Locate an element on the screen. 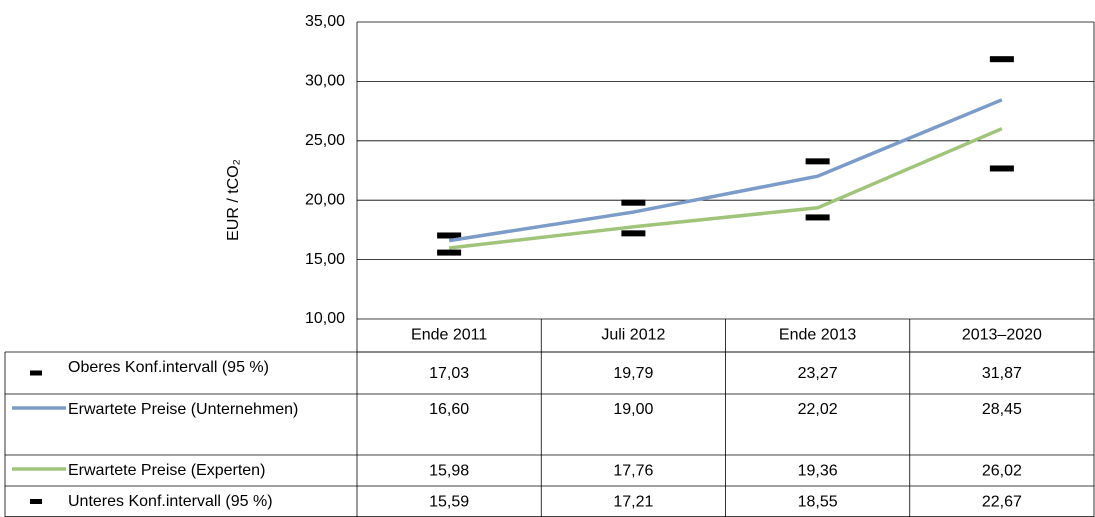 The height and width of the screenshot is (517, 1095). table-value: 17,76 is located at coordinates (633, 471).